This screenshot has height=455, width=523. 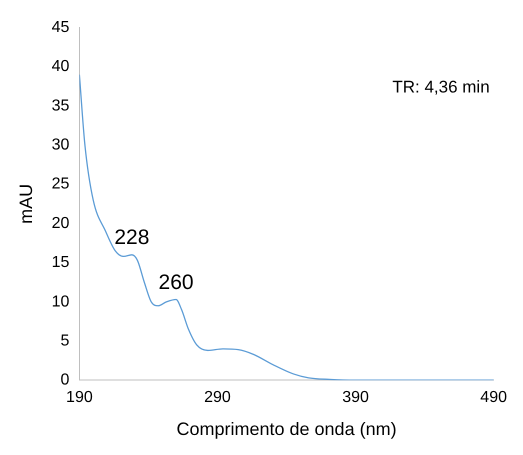 What do you see at coordinates (61, 105) in the screenshot?
I see `y-tick-label: 35` at bounding box center [61, 105].